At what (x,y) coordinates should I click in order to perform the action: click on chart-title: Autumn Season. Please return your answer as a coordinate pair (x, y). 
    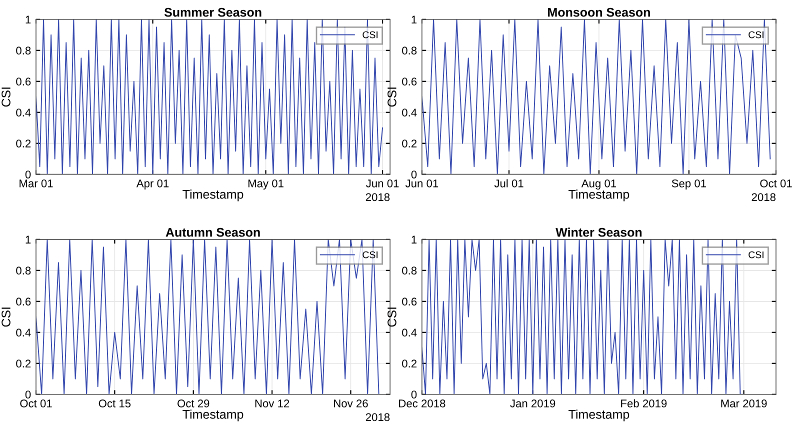
    Looking at the image, I should click on (213, 232).